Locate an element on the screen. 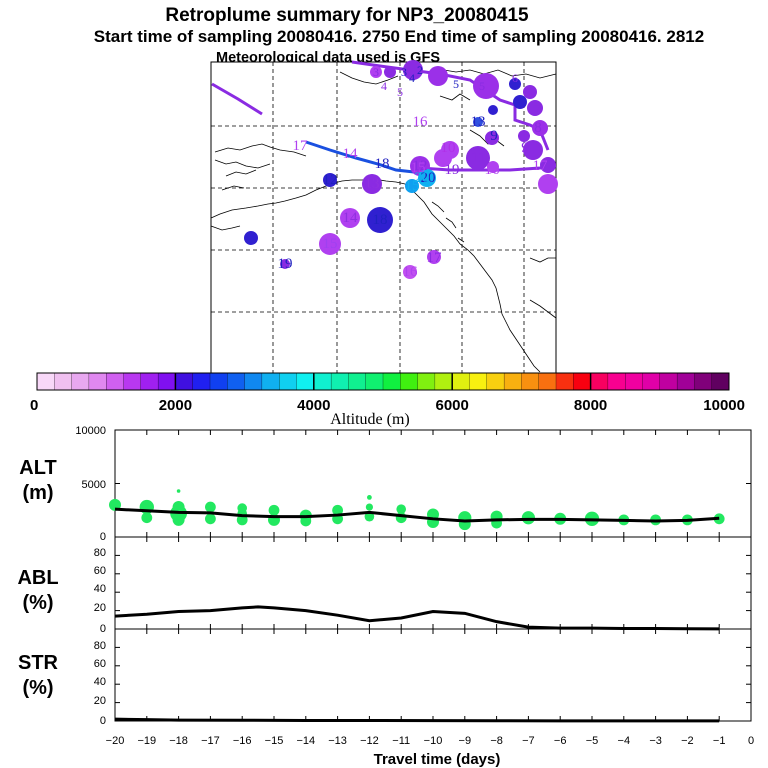 The width and height of the screenshot is (768, 768). abl-ytick-60: 60 is located at coordinates (100, 571).